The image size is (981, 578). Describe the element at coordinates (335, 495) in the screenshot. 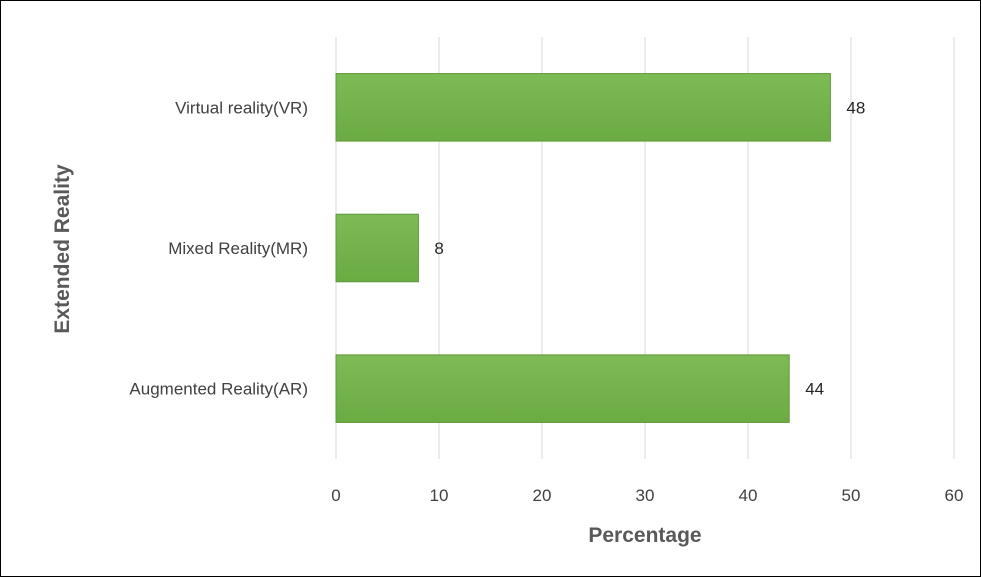

I see `x-tick-label: 0` at that location.